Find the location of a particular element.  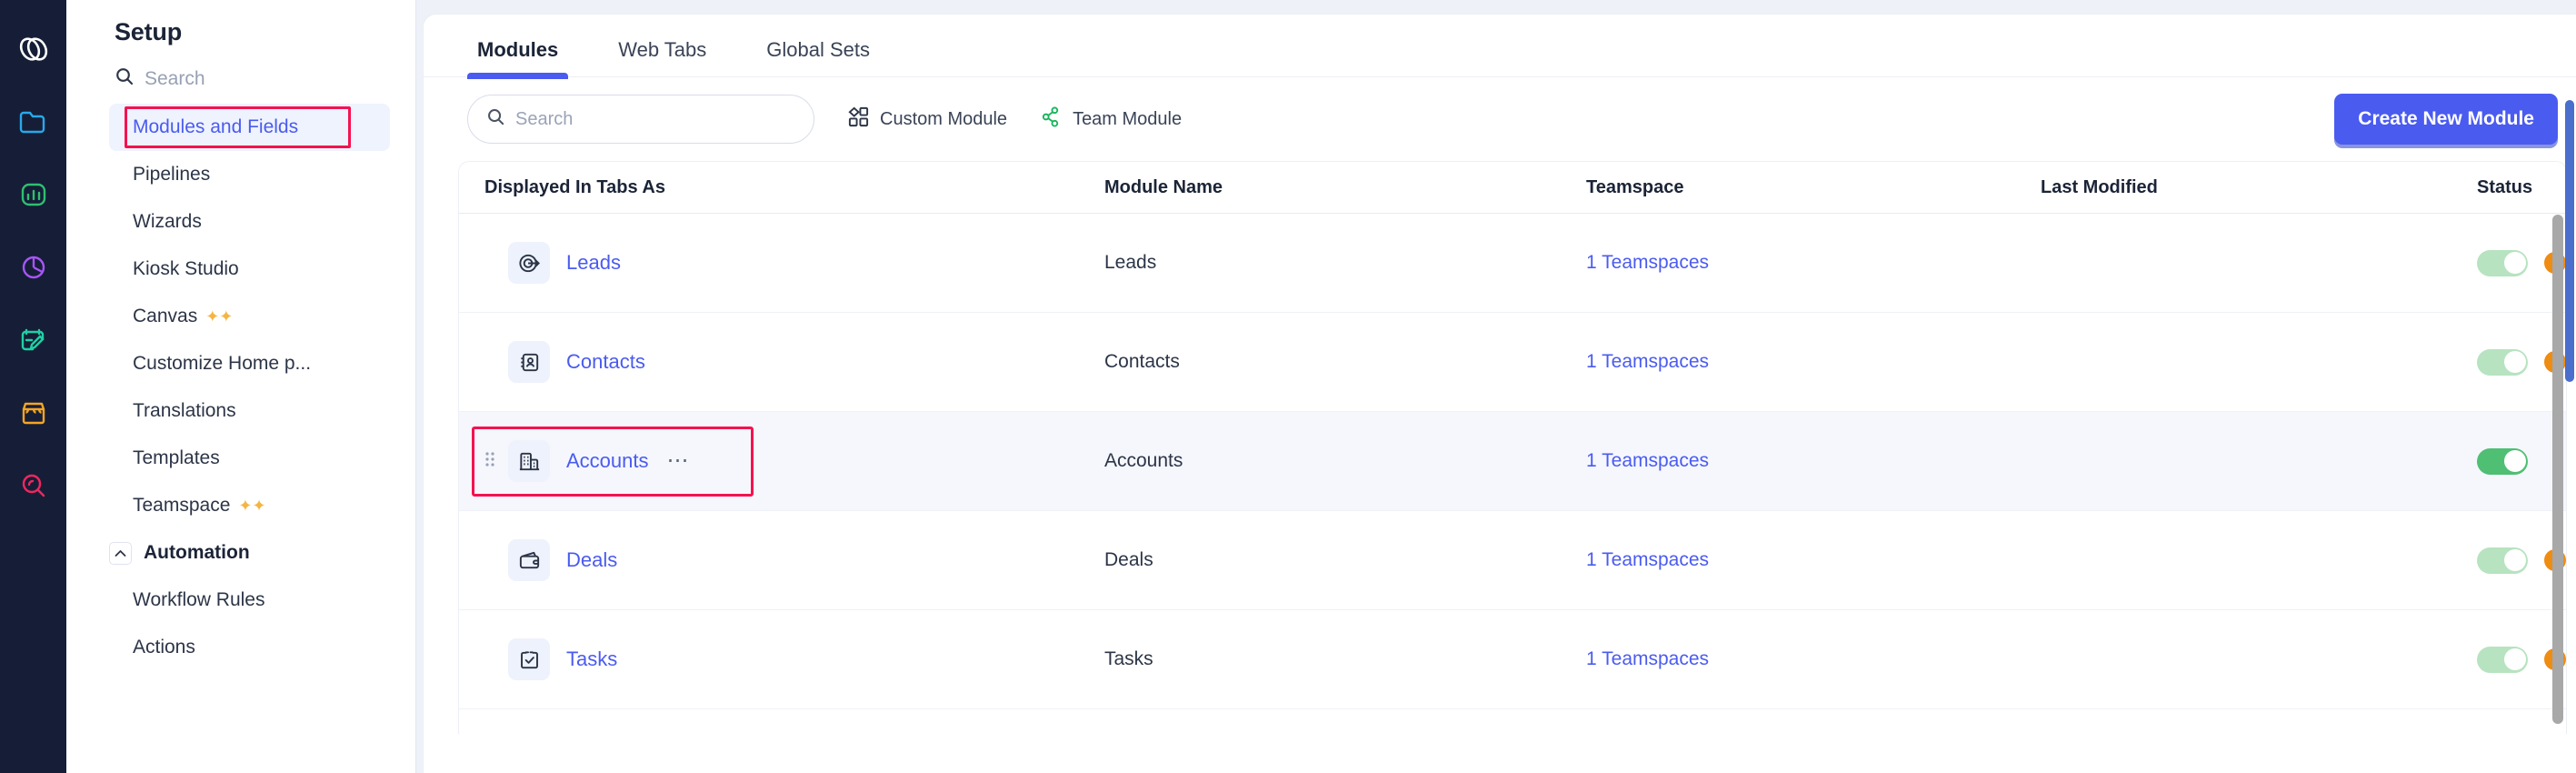

module-name-cell: Contacts is located at coordinates (1142, 361).